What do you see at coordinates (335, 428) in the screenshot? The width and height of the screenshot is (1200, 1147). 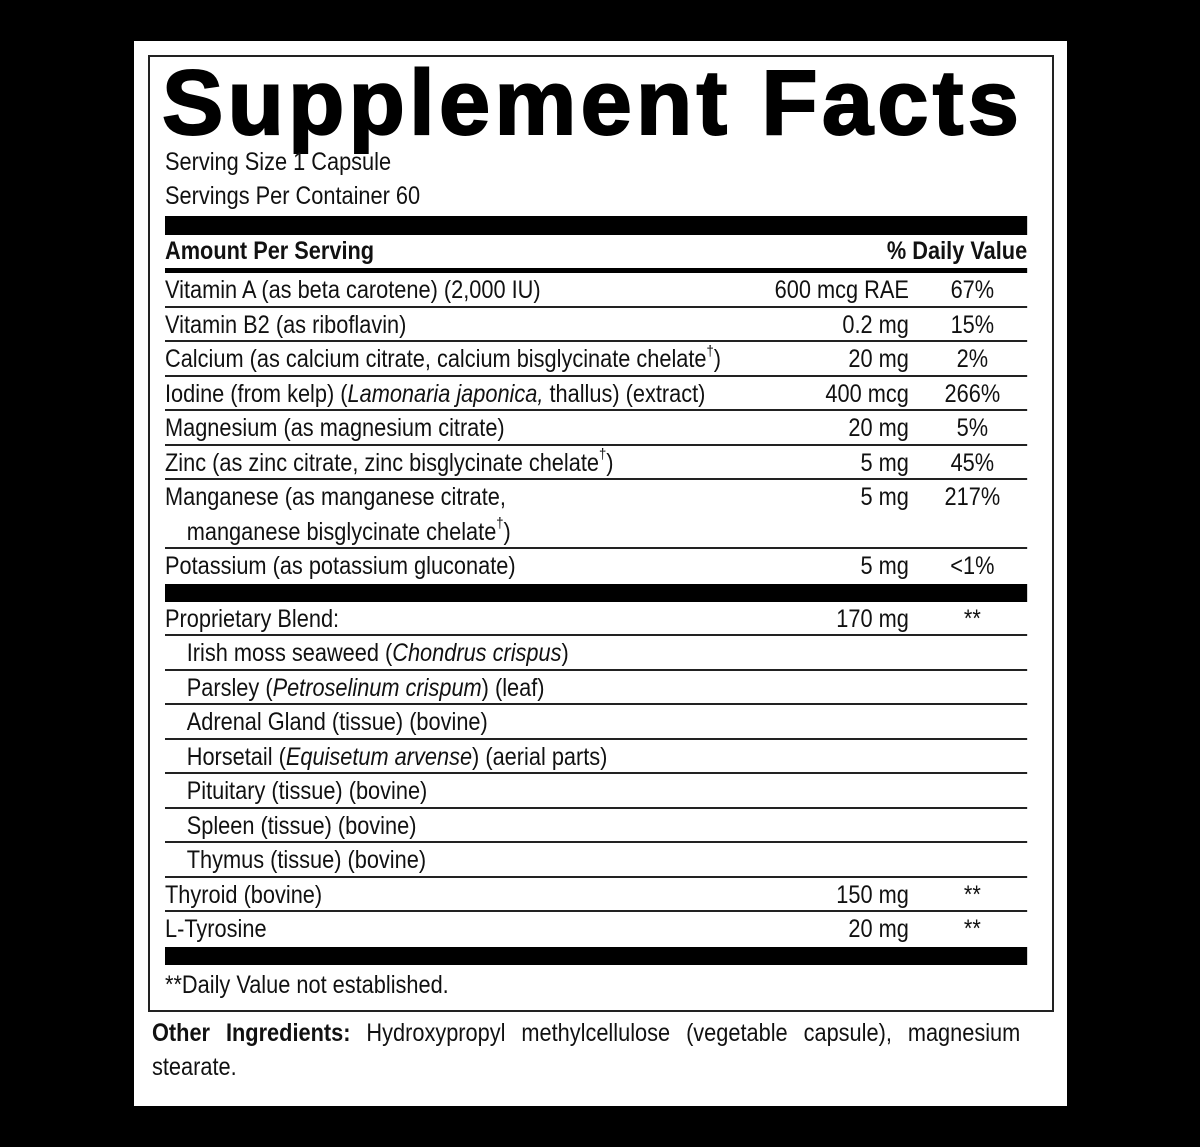 I see `name-text: Magnesium (as magnesium citrate)` at bounding box center [335, 428].